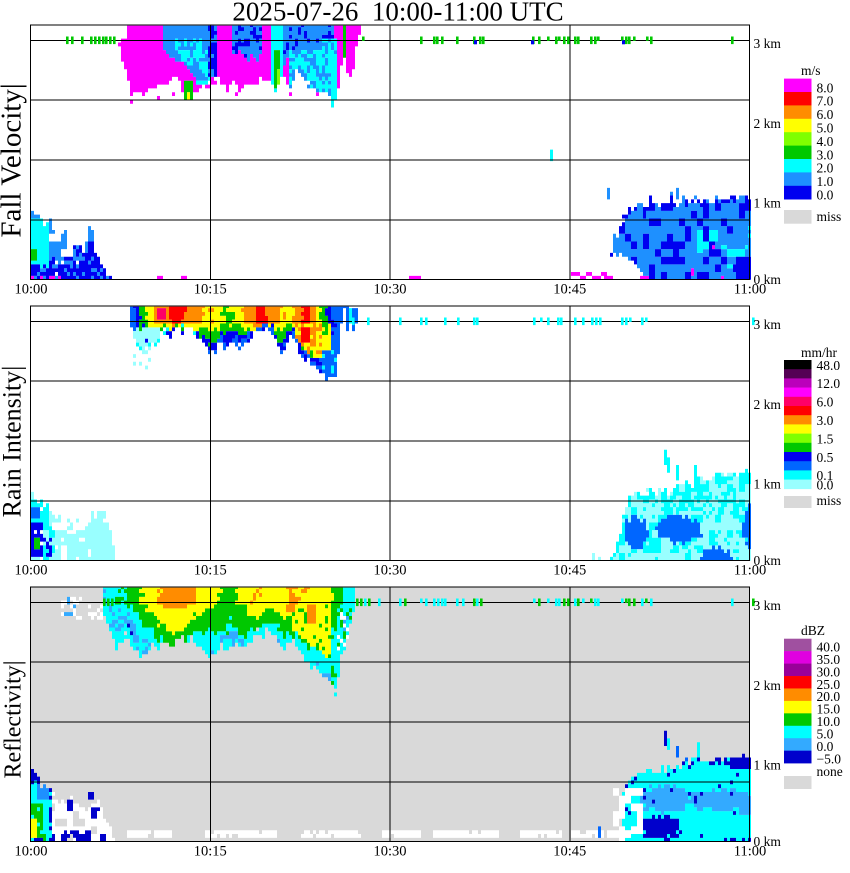 The height and width of the screenshot is (873, 850). What do you see at coordinates (829, 758) in the screenshot?
I see `svg-text: −5.0` at bounding box center [829, 758].